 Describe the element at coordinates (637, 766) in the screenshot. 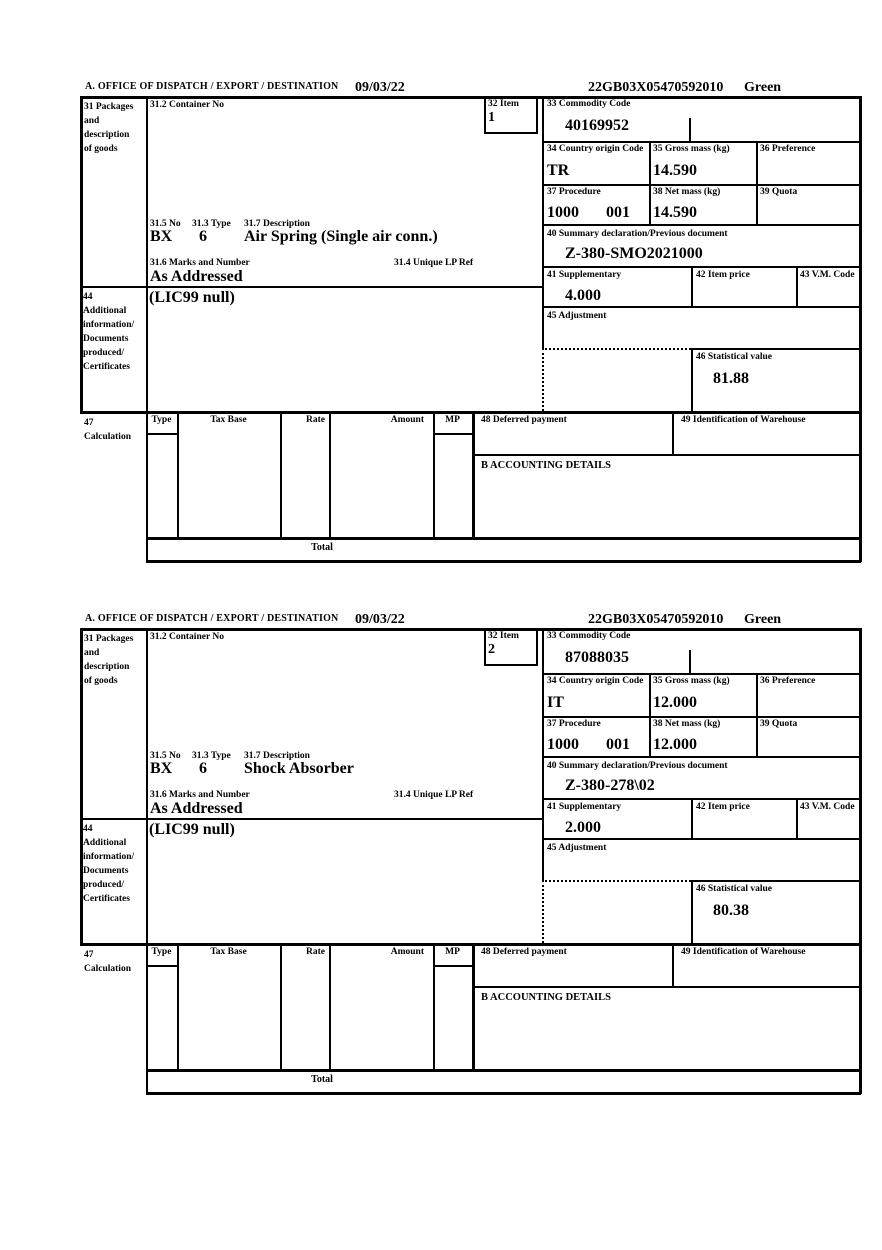

I see `summary-declaration-label: 40 Summary declaration/Previous document` at that location.